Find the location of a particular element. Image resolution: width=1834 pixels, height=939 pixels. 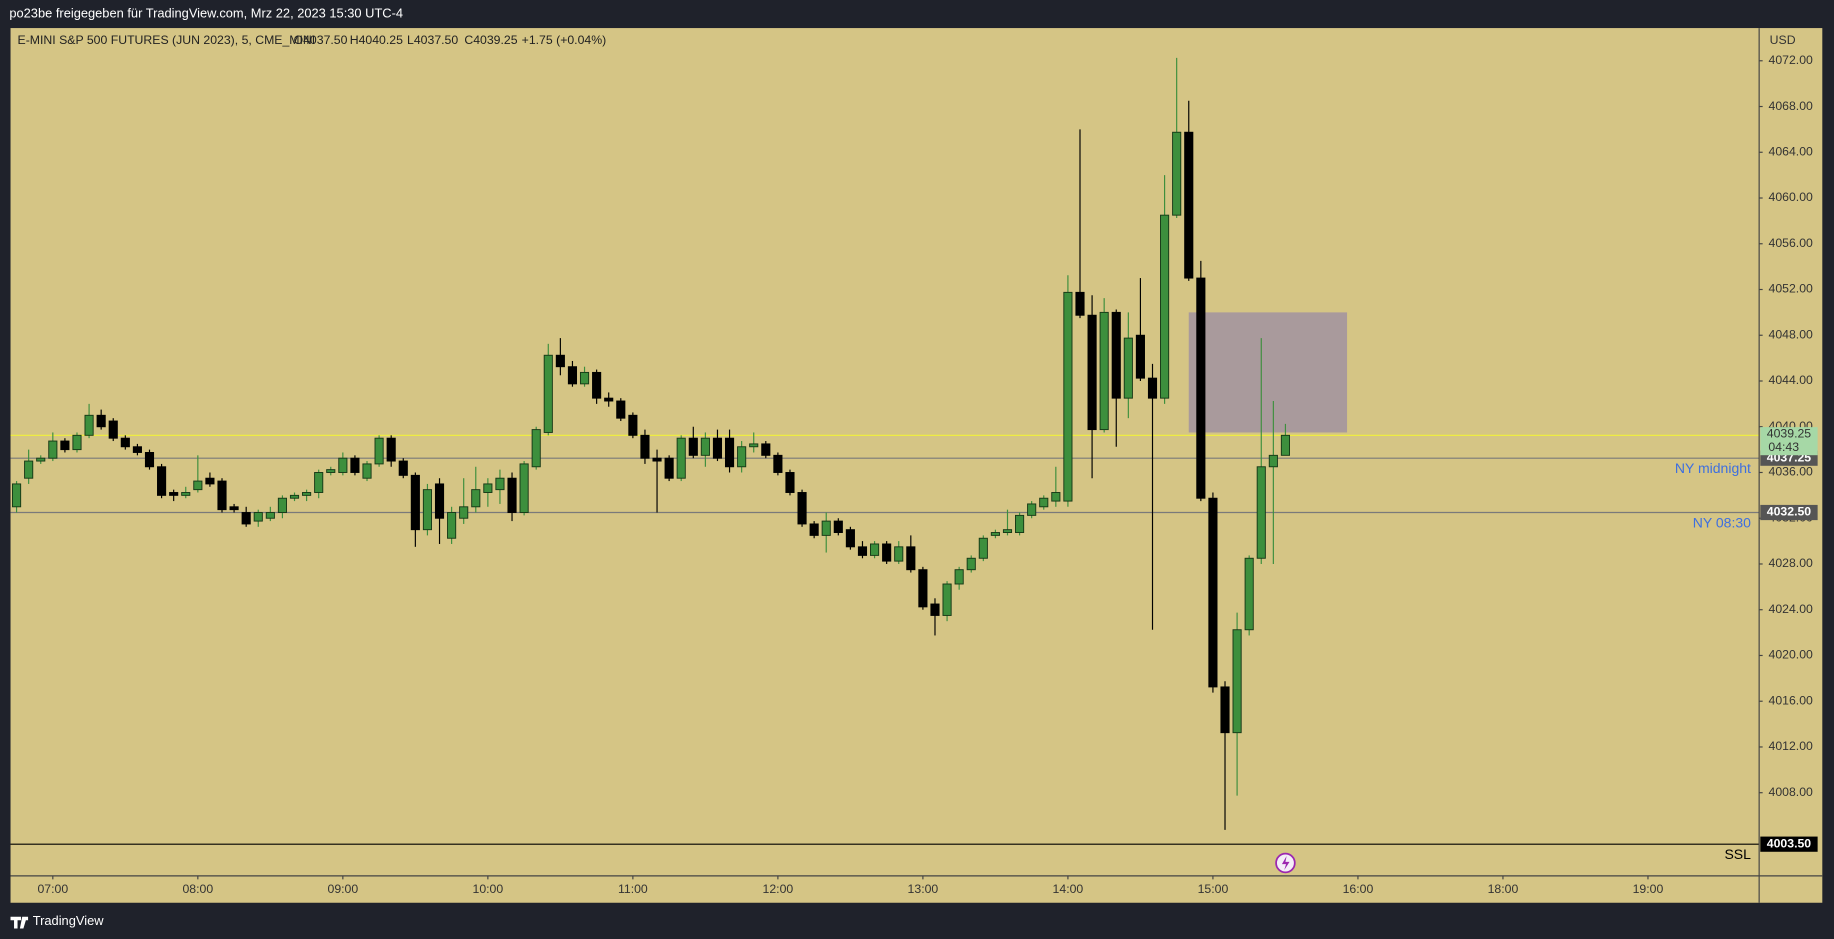

legend-low: L4037.50 is located at coordinates (432, 40).